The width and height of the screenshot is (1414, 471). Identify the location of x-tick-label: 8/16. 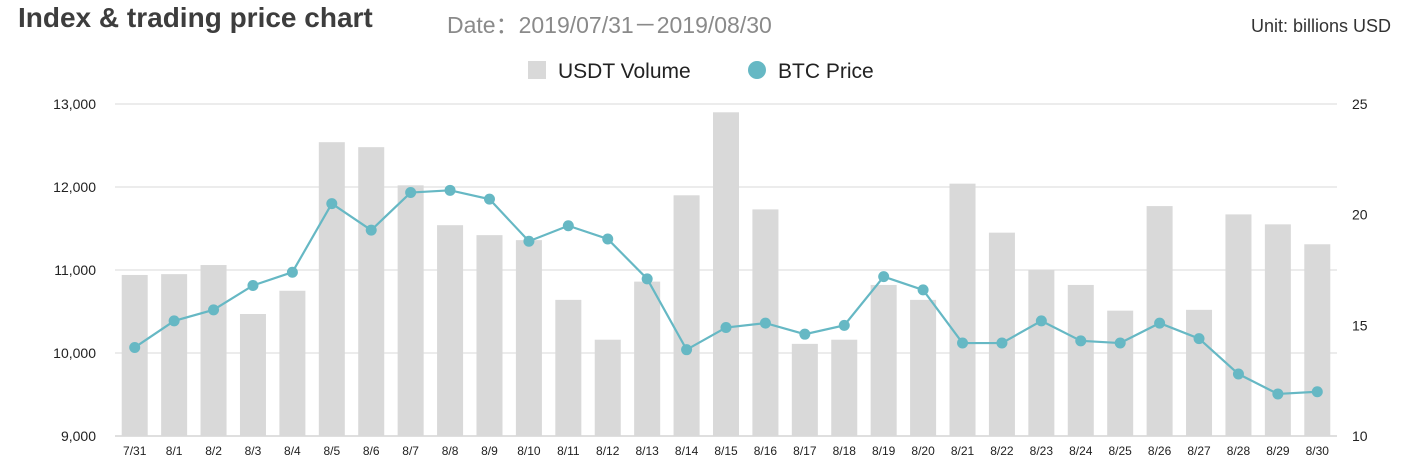
(766, 451).